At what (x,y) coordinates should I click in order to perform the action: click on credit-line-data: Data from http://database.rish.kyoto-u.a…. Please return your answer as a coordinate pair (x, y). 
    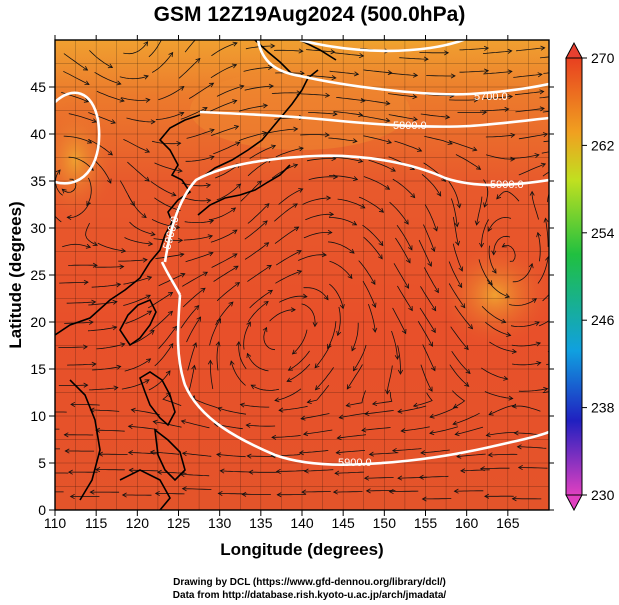
    Looking at the image, I should click on (309, 595).